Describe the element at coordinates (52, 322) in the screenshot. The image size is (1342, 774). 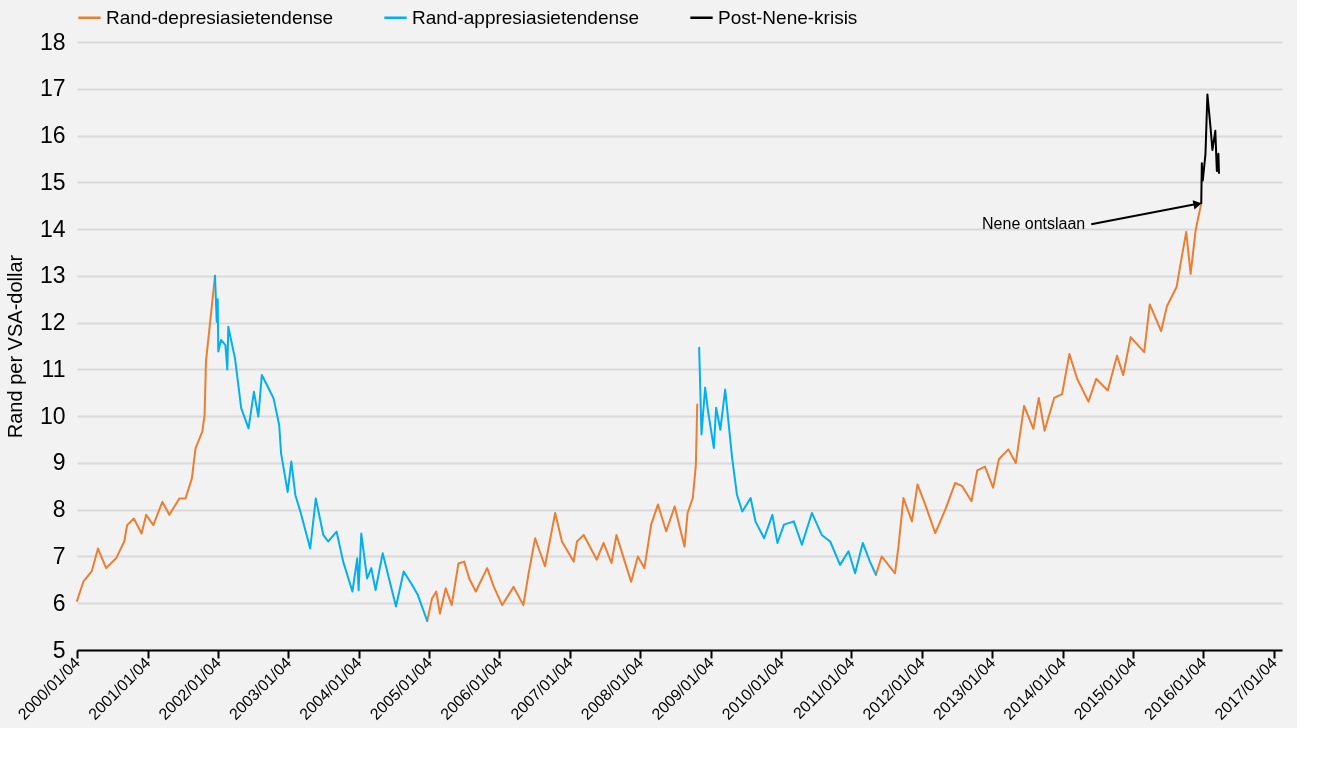
I see `y-tick-label: 12` at that location.